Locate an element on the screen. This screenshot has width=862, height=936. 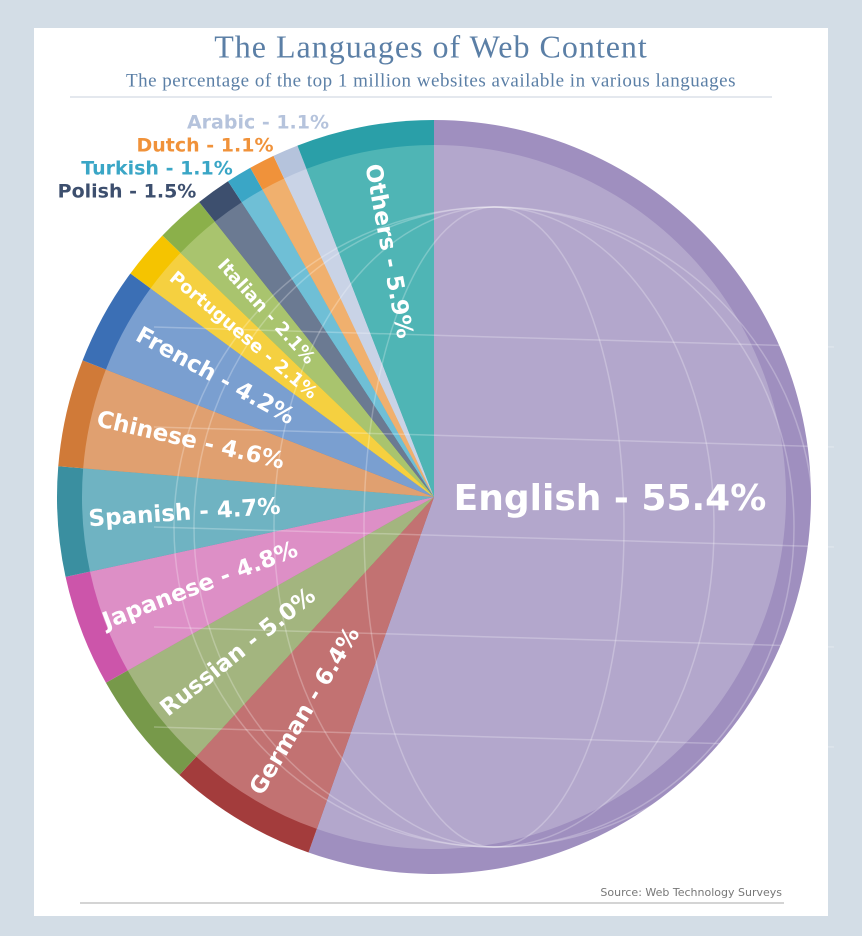
slice-label: Turkish - 1.1% is located at coordinates (157, 169).